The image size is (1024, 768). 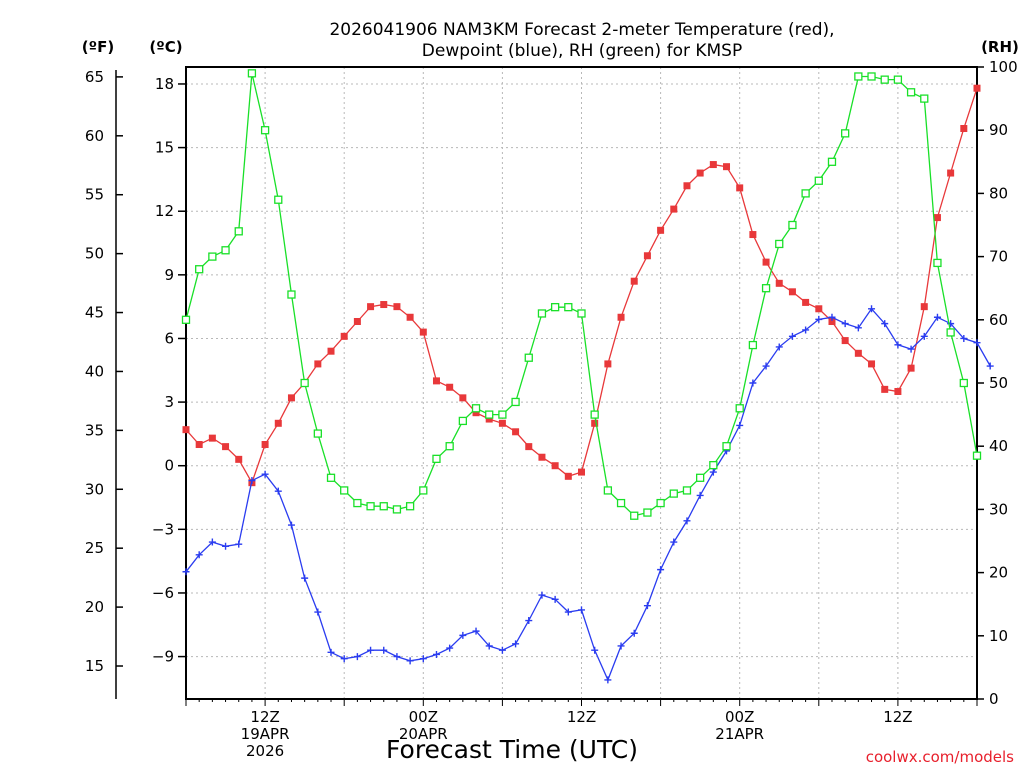 I want to click on celsius-tick-label: 15, so click(x=164, y=148).